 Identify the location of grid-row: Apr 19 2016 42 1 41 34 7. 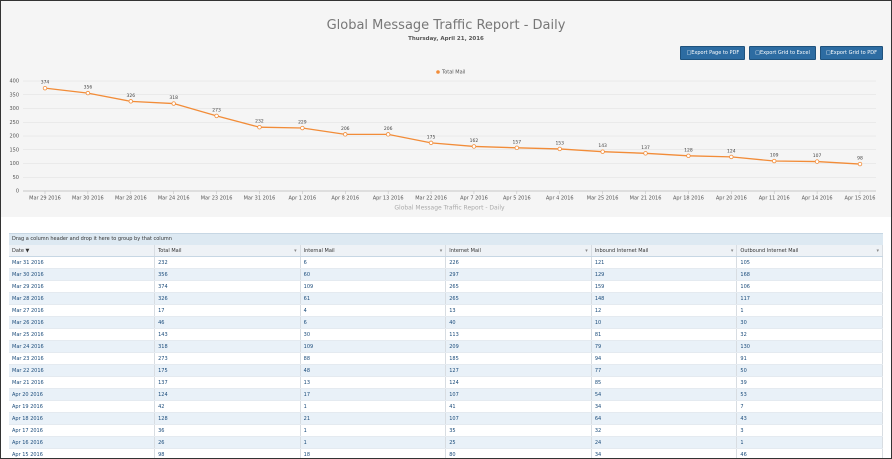
(446, 406).